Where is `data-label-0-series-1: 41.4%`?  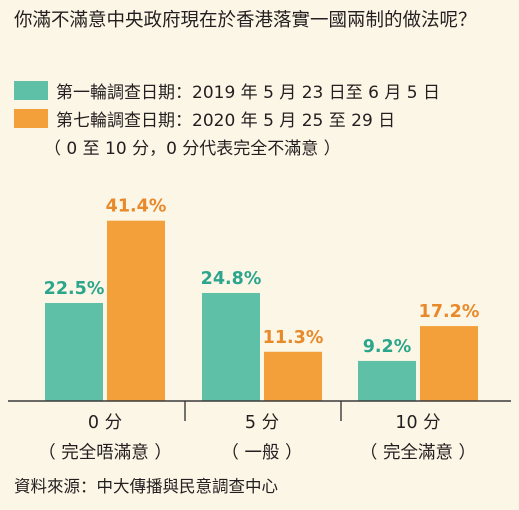
data-label-0-series-1: 41.4% is located at coordinates (136, 207).